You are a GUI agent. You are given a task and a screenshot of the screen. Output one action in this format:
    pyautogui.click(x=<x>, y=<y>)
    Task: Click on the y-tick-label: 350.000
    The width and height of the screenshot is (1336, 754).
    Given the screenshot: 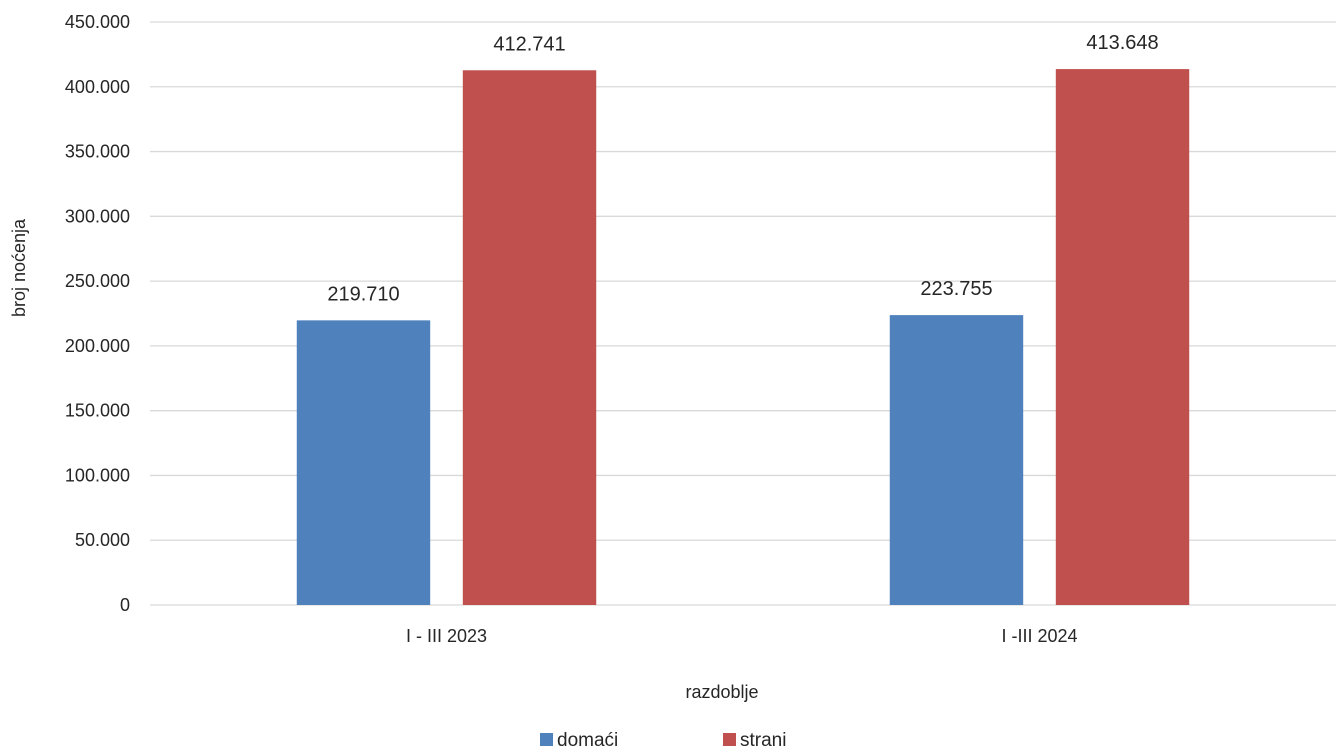 What is the action you would take?
    pyautogui.click(x=97, y=152)
    